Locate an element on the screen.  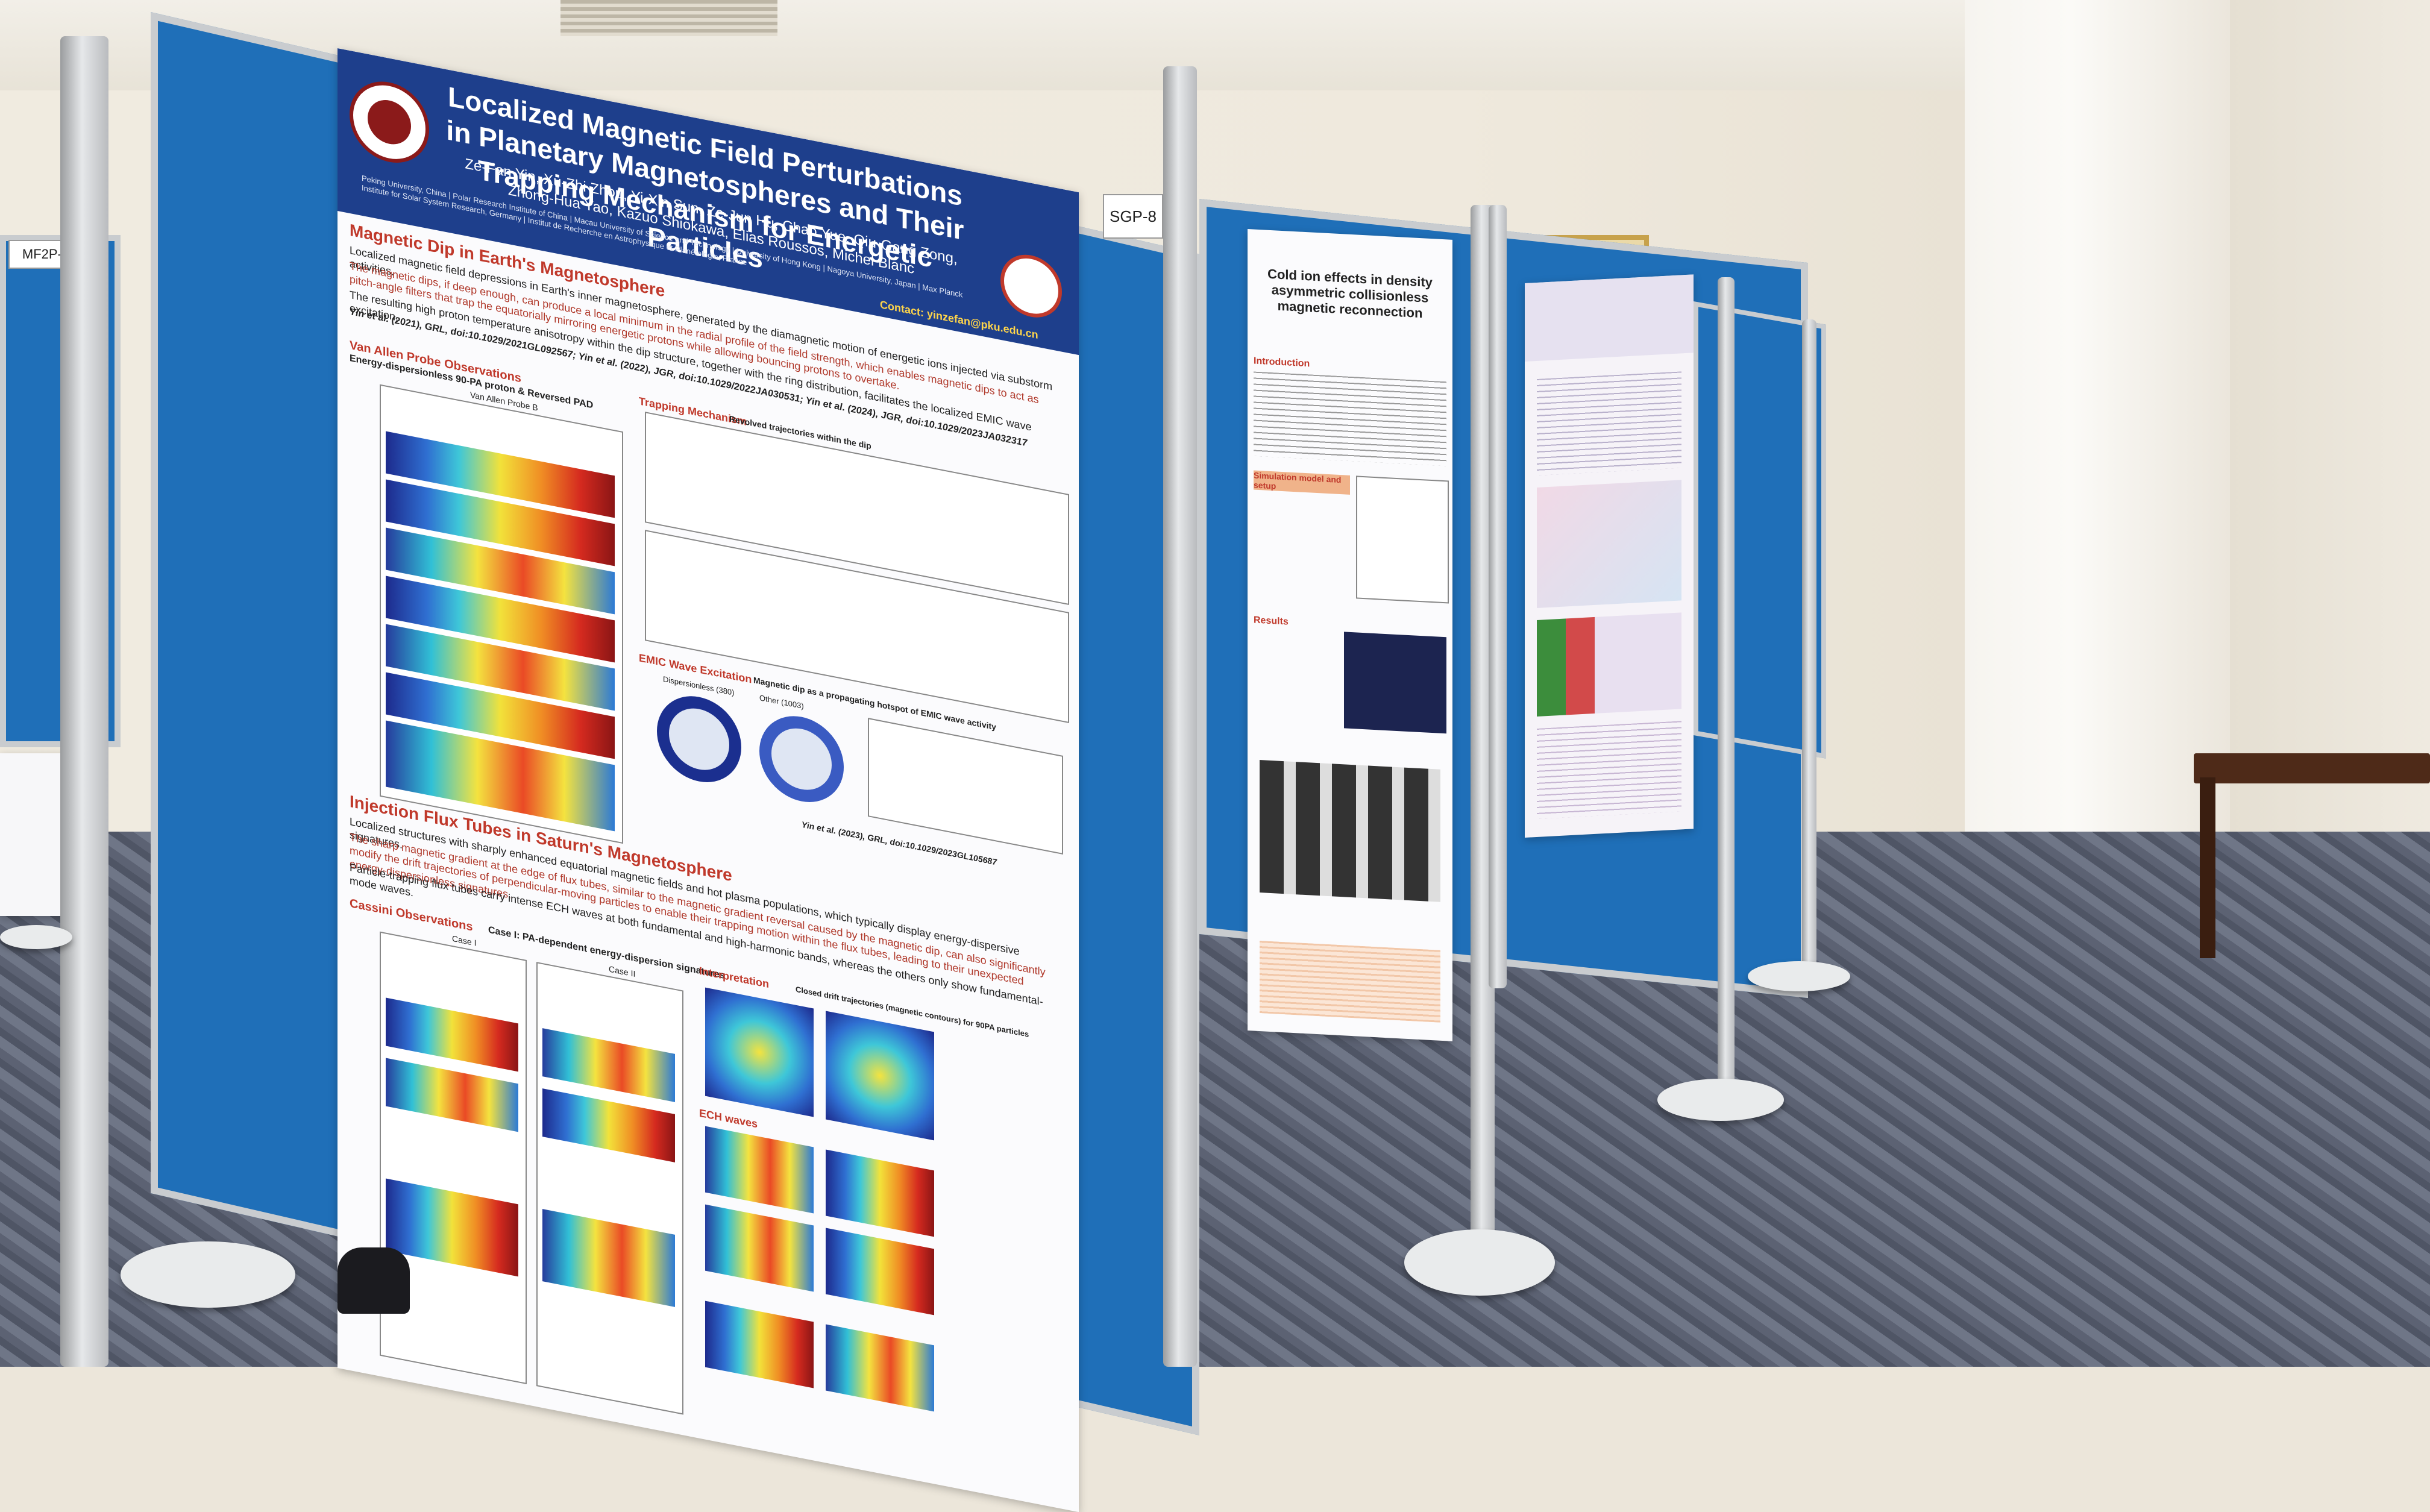
base-main is located at coordinates (208, 1275).